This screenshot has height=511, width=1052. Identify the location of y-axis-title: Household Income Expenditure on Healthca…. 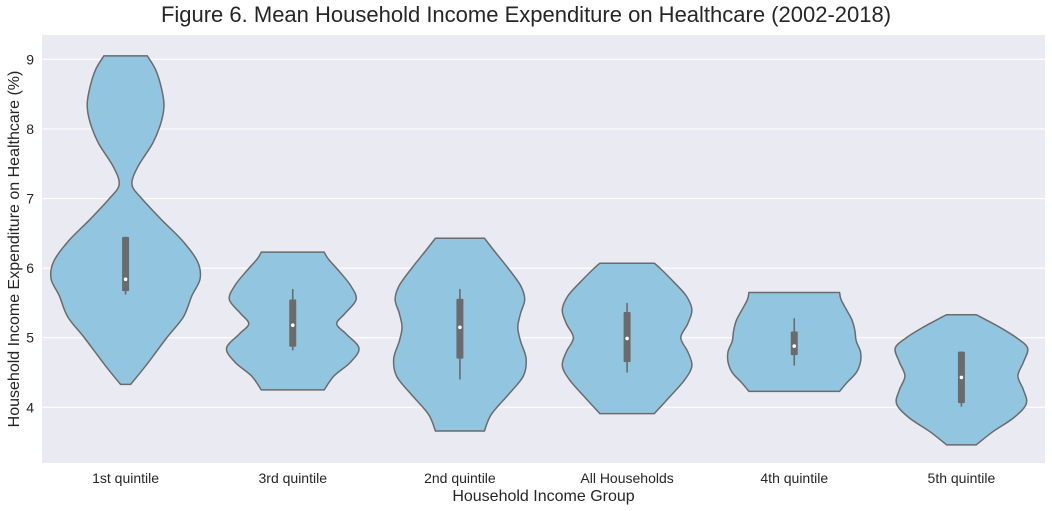
(14, 249).